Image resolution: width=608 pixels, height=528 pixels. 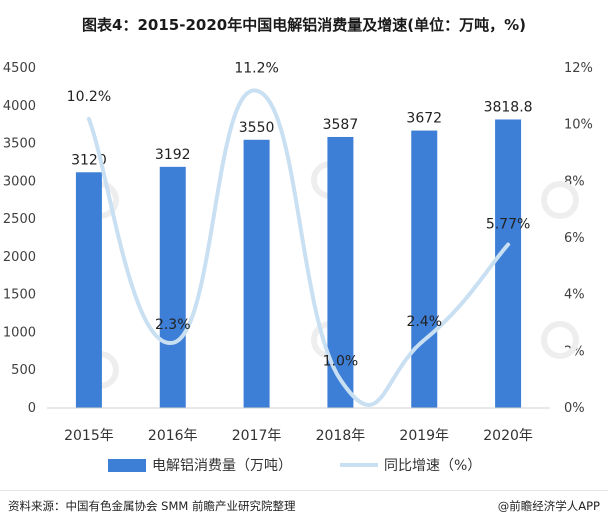 What do you see at coordinates (127, 465) in the screenshot?
I see `legend-swatch-bar` at bounding box center [127, 465].